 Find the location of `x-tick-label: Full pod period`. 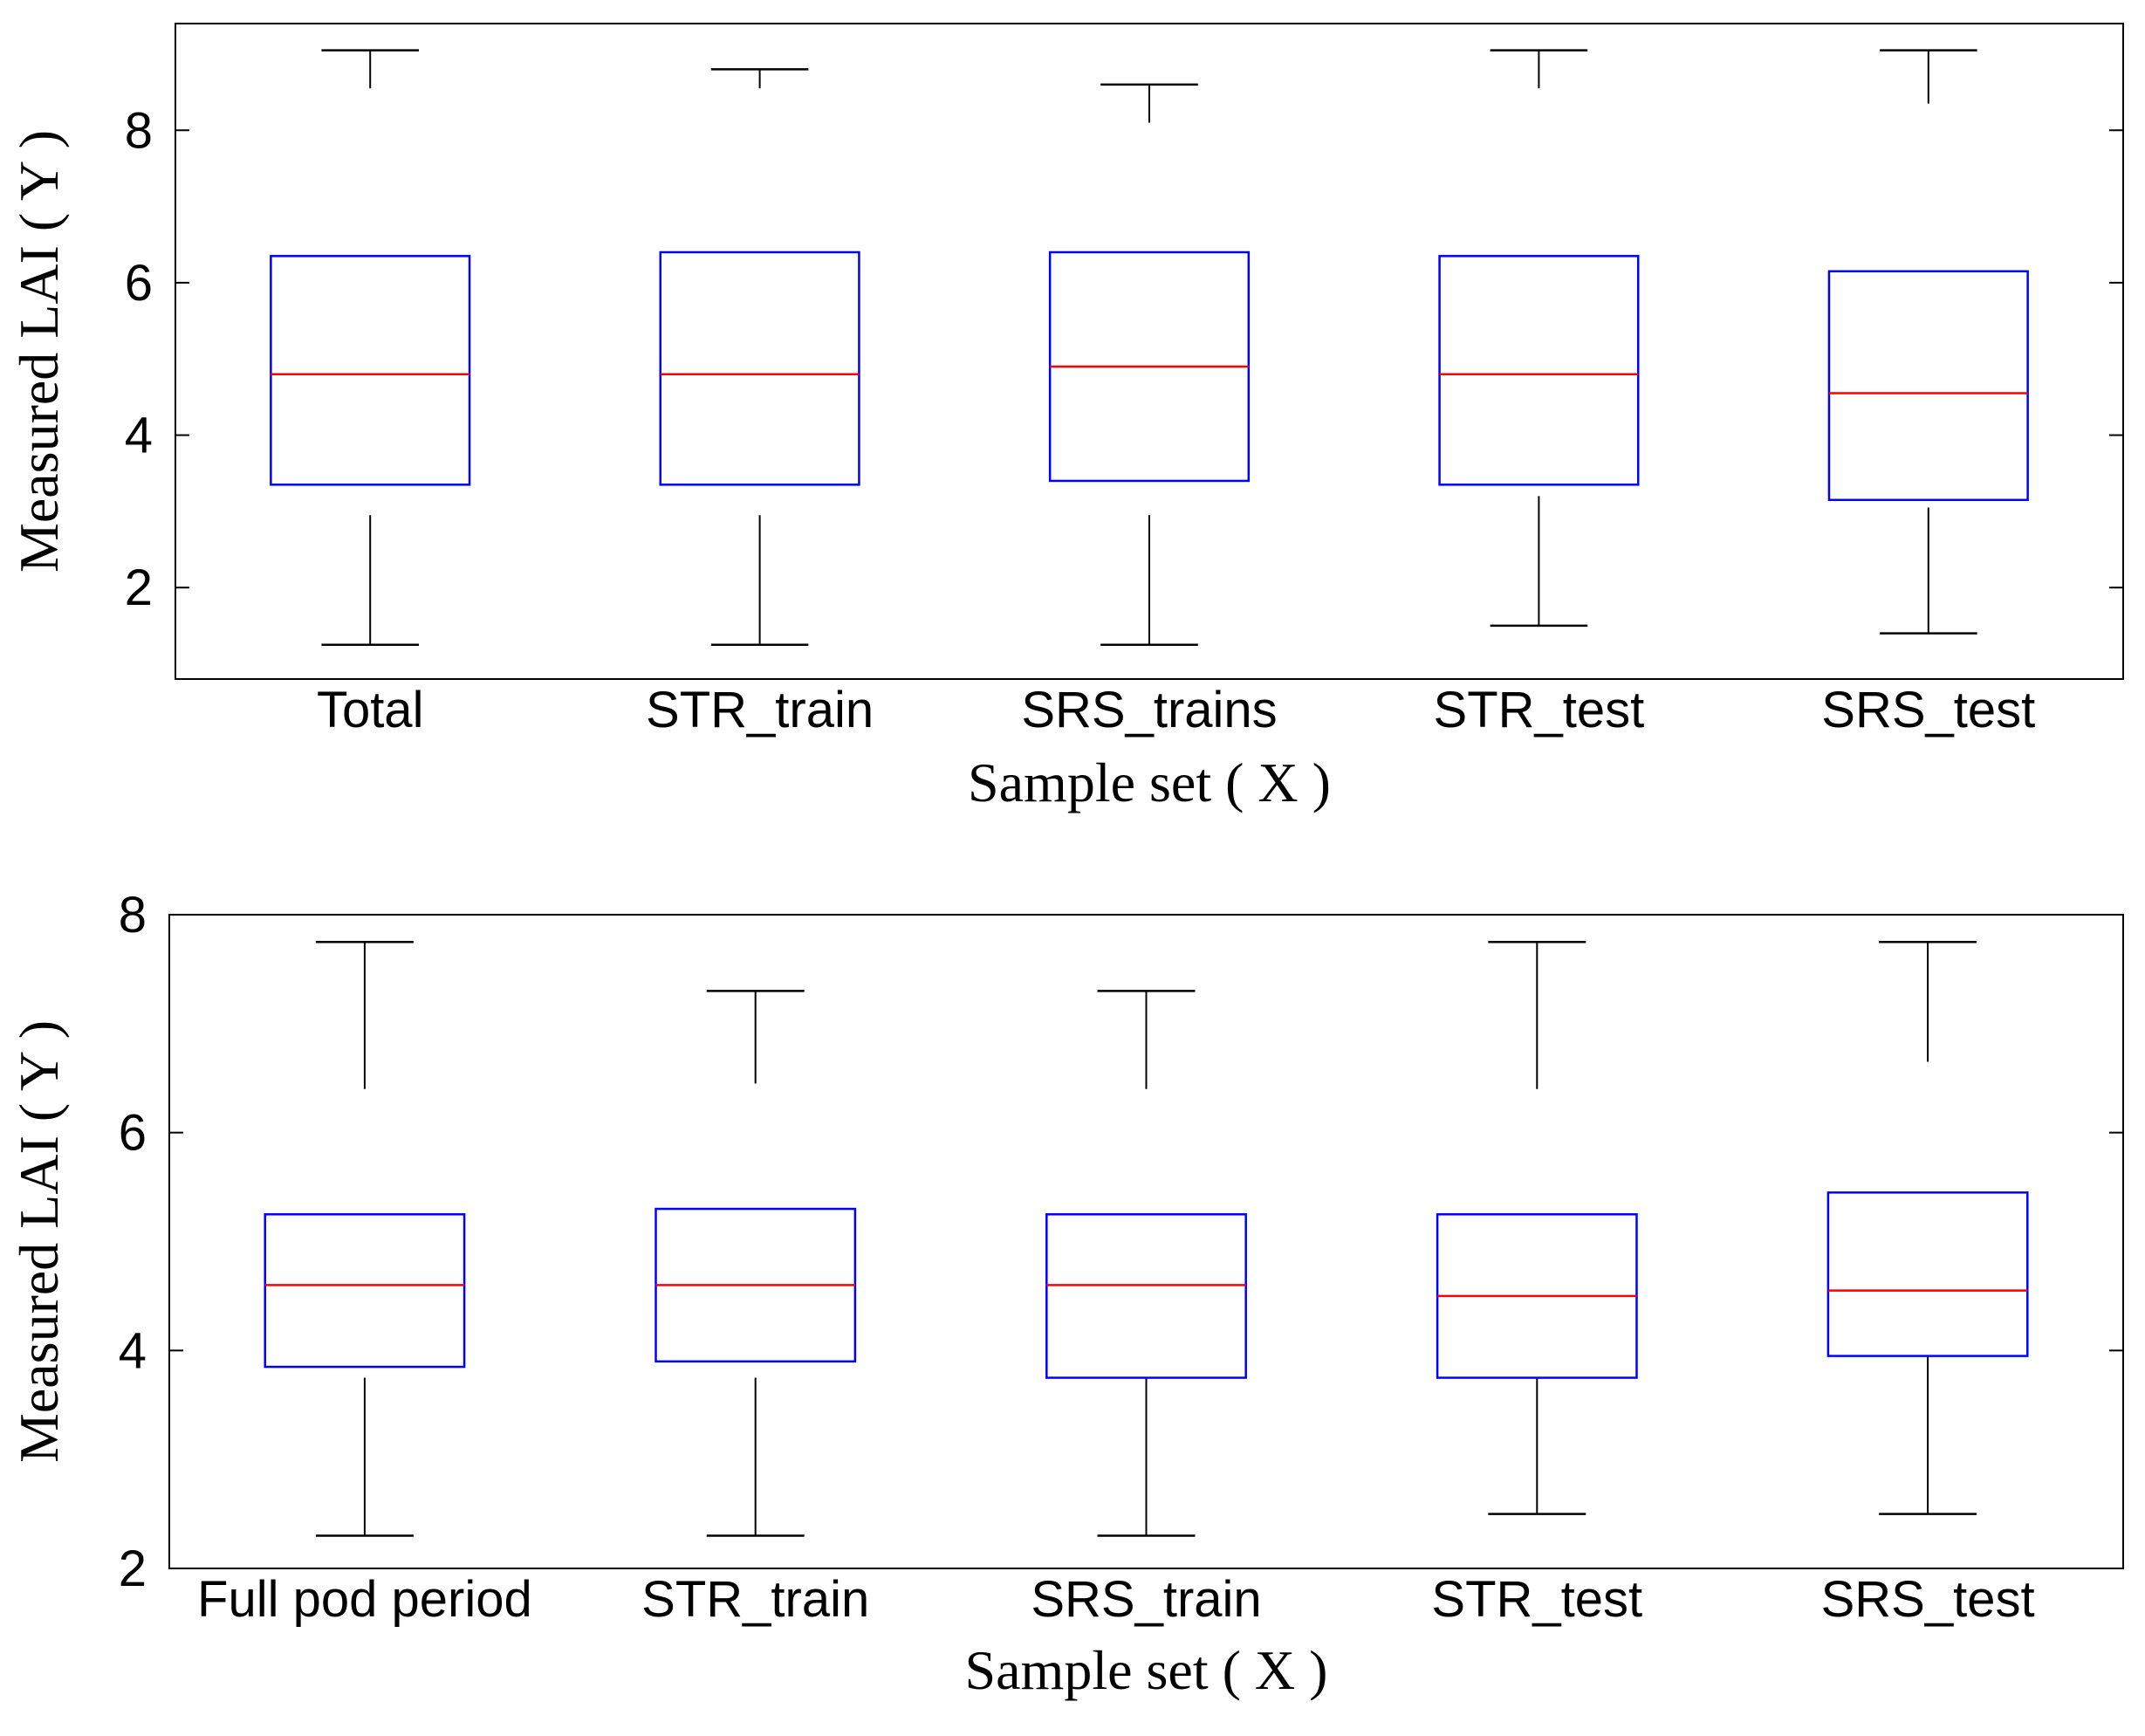

x-tick-label: Full pod period is located at coordinates (364, 1599).